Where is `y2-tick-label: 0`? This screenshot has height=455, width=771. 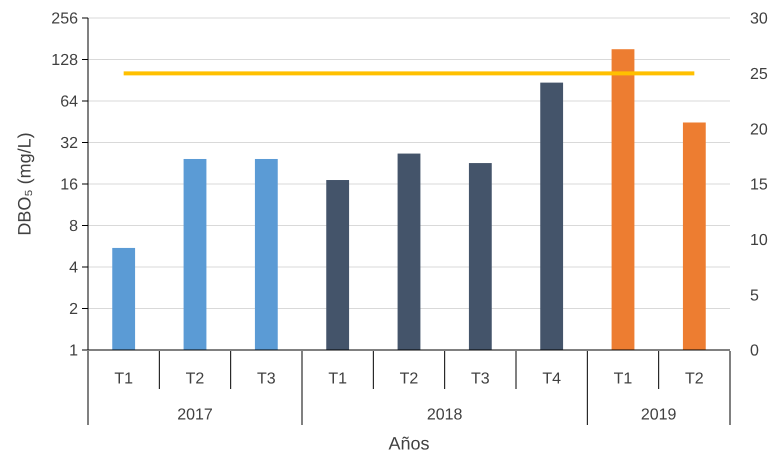
y2-tick-label: 0 is located at coordinates (754, 351).